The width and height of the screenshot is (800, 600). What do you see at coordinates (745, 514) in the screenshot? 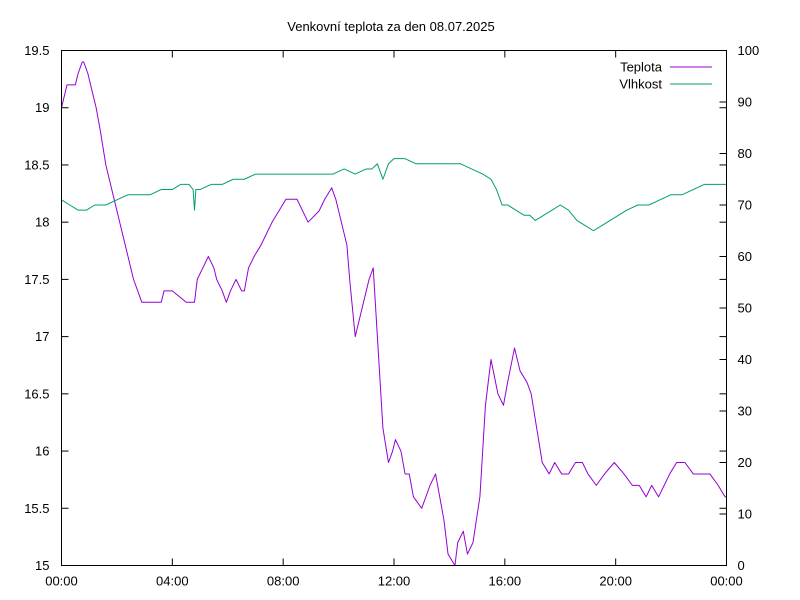
I see `y2-tick-label: 10` at bounding box center [745, 514].